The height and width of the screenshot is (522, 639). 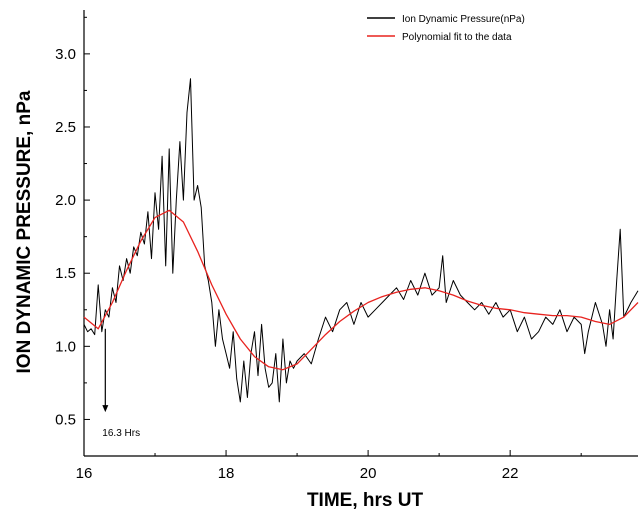 I want to click on y-axis-title: ION DYNAMIC PRESSURE, nPa, so click(x=24, y=231).